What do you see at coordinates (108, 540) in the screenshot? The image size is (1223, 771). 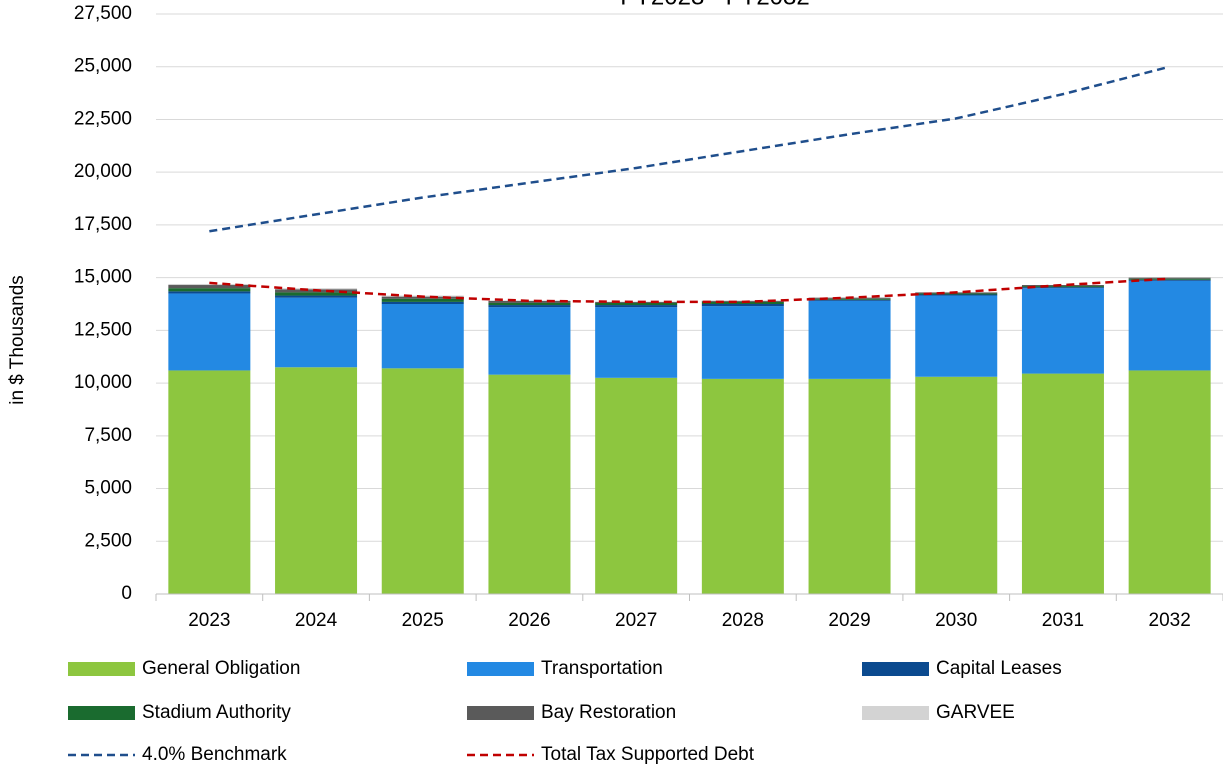 I see `y-tick-label: 2,500` at bounding box center [108, 540].